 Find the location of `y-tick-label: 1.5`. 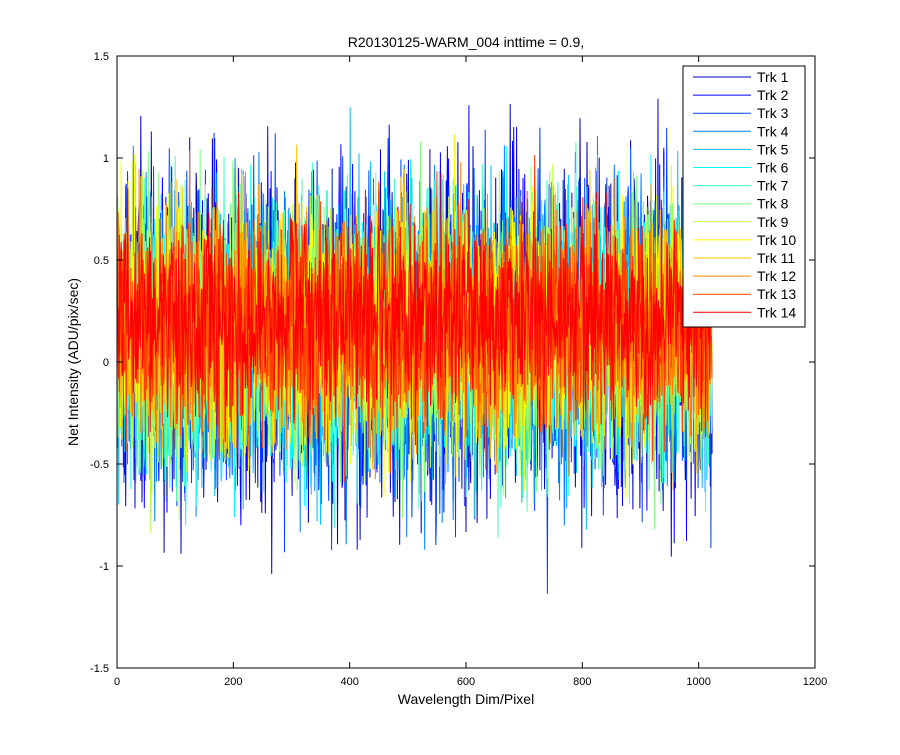

y-tick-label: 1.5 is located at coordinates (101, 57).